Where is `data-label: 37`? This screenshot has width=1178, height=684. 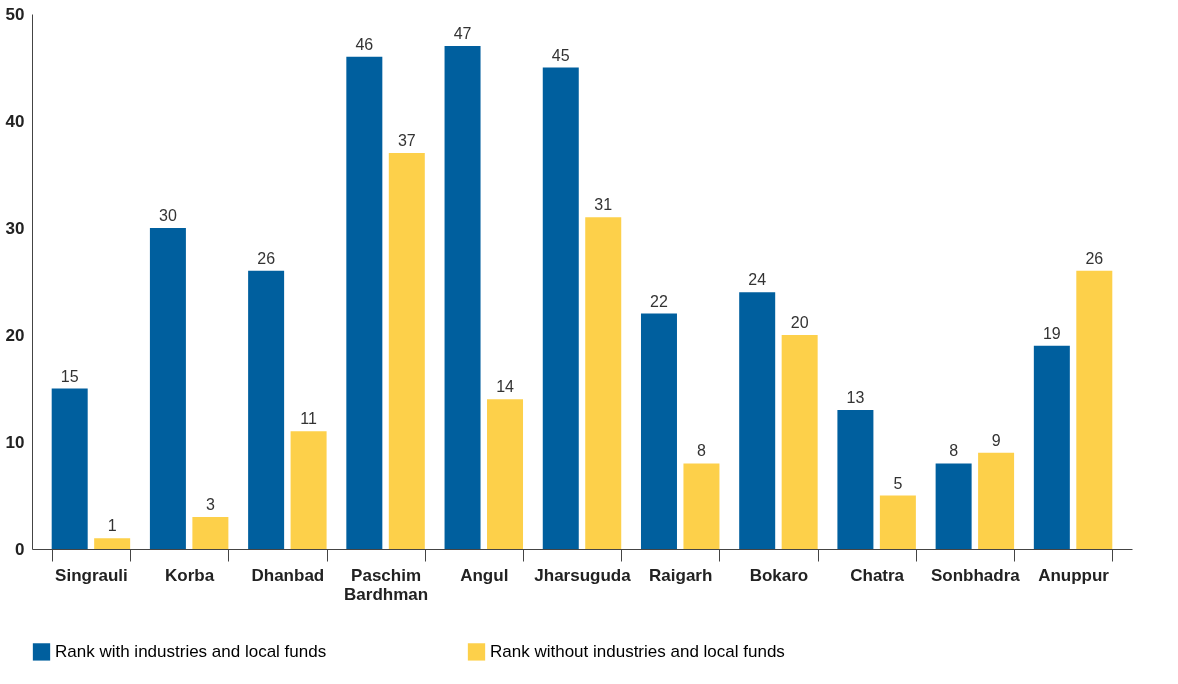
data-label: 37 is located at coordinates (406, 141).